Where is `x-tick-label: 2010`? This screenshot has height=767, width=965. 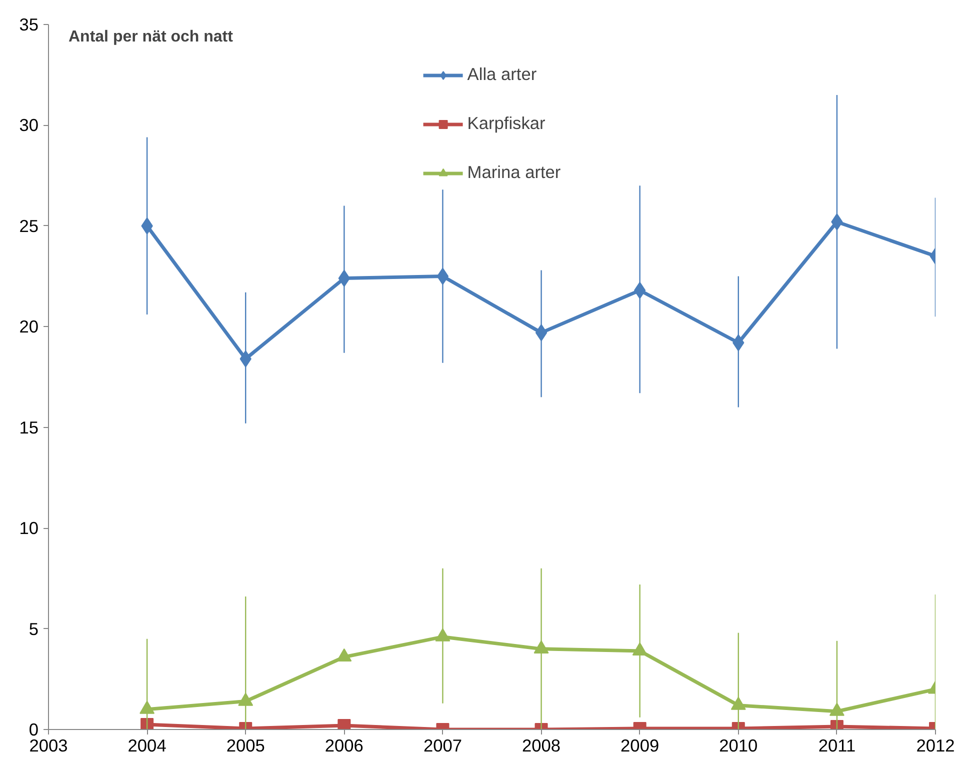
x-tick-label: 2010 is located at coordinates (738, 746).